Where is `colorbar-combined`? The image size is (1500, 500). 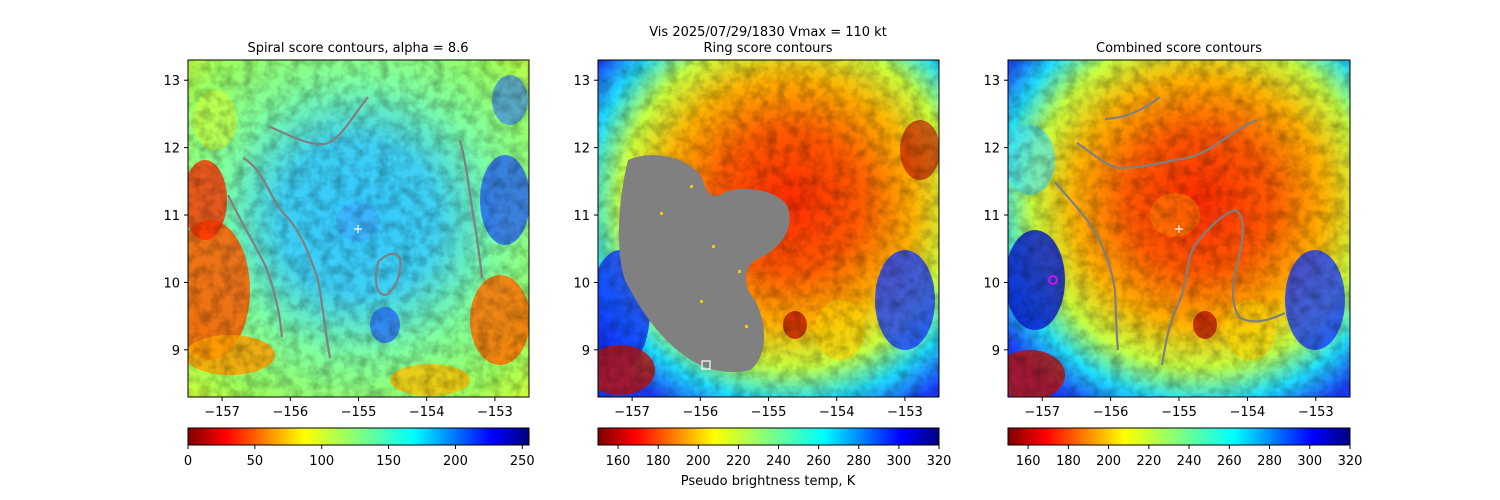
colorbar-combined is located at coordinates (1179, 436).